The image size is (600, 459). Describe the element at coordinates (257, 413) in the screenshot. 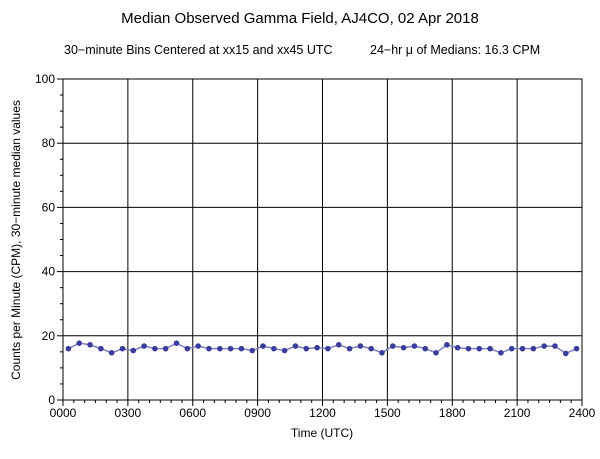

I see `x-tick-label: 0900` at that location.